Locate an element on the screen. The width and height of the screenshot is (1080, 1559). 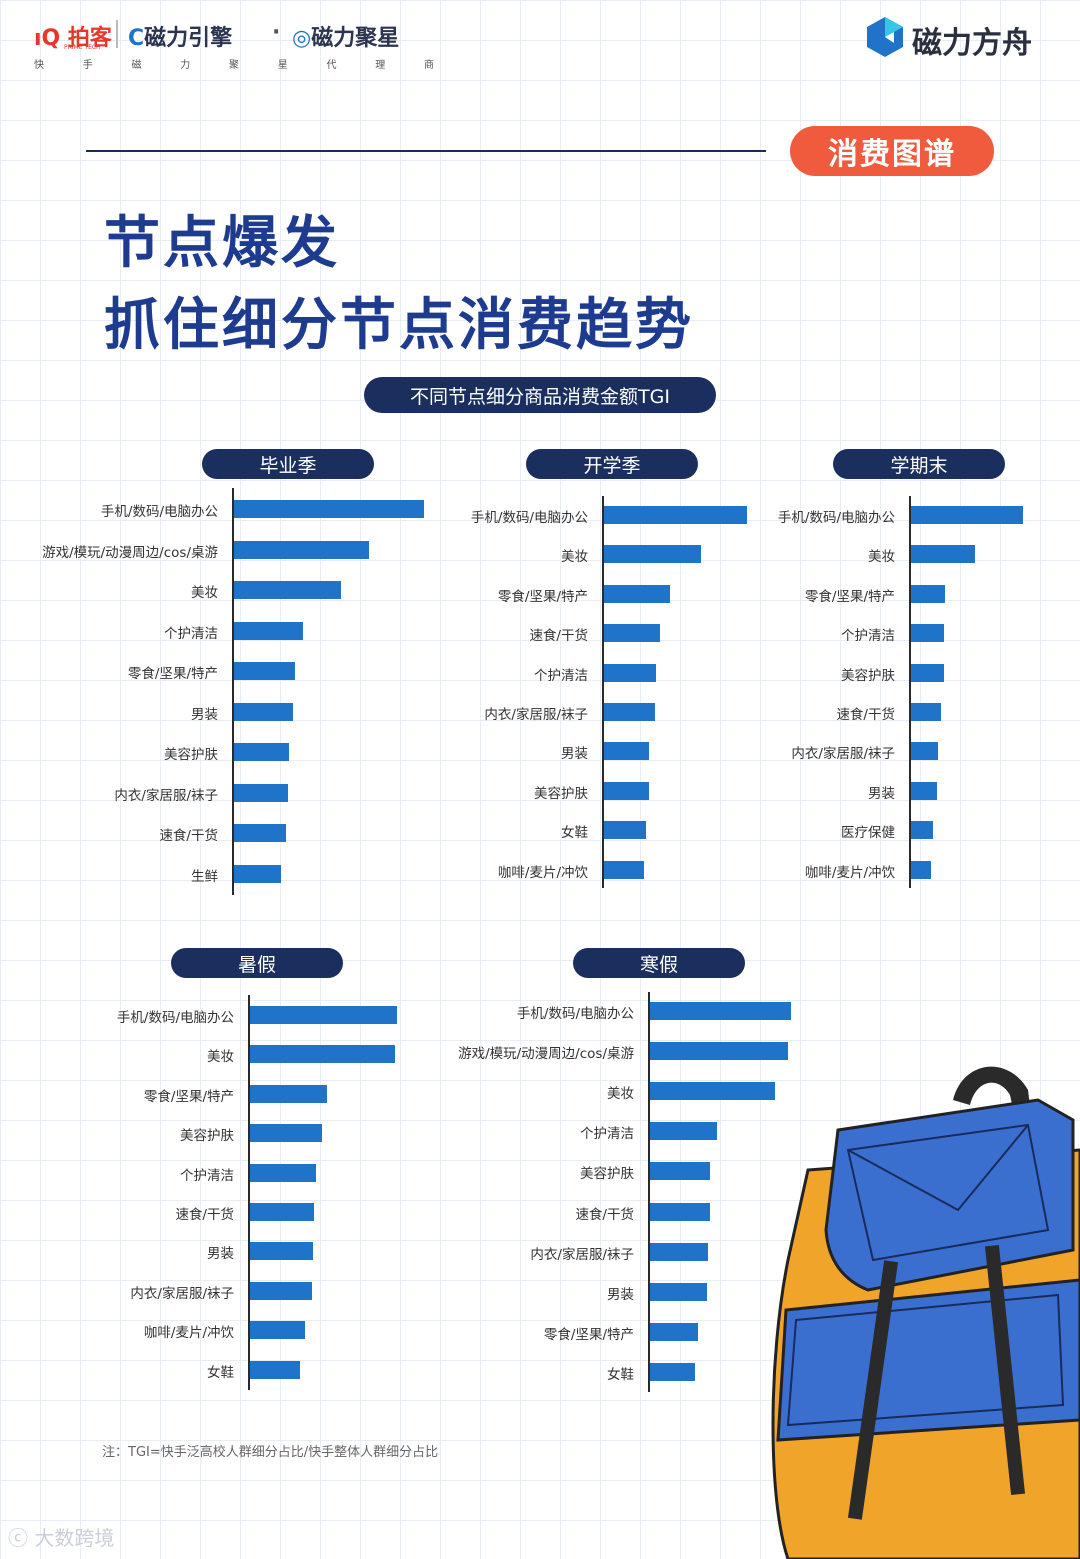
fangzhou-name: 磁力方舟 is located at coordinates (972, 43).